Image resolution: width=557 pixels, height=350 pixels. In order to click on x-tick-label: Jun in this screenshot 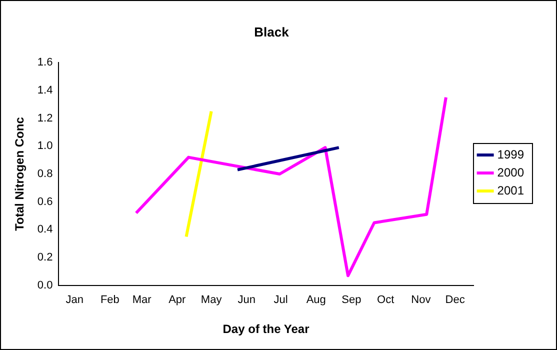, I will do `click(247, 300)`.